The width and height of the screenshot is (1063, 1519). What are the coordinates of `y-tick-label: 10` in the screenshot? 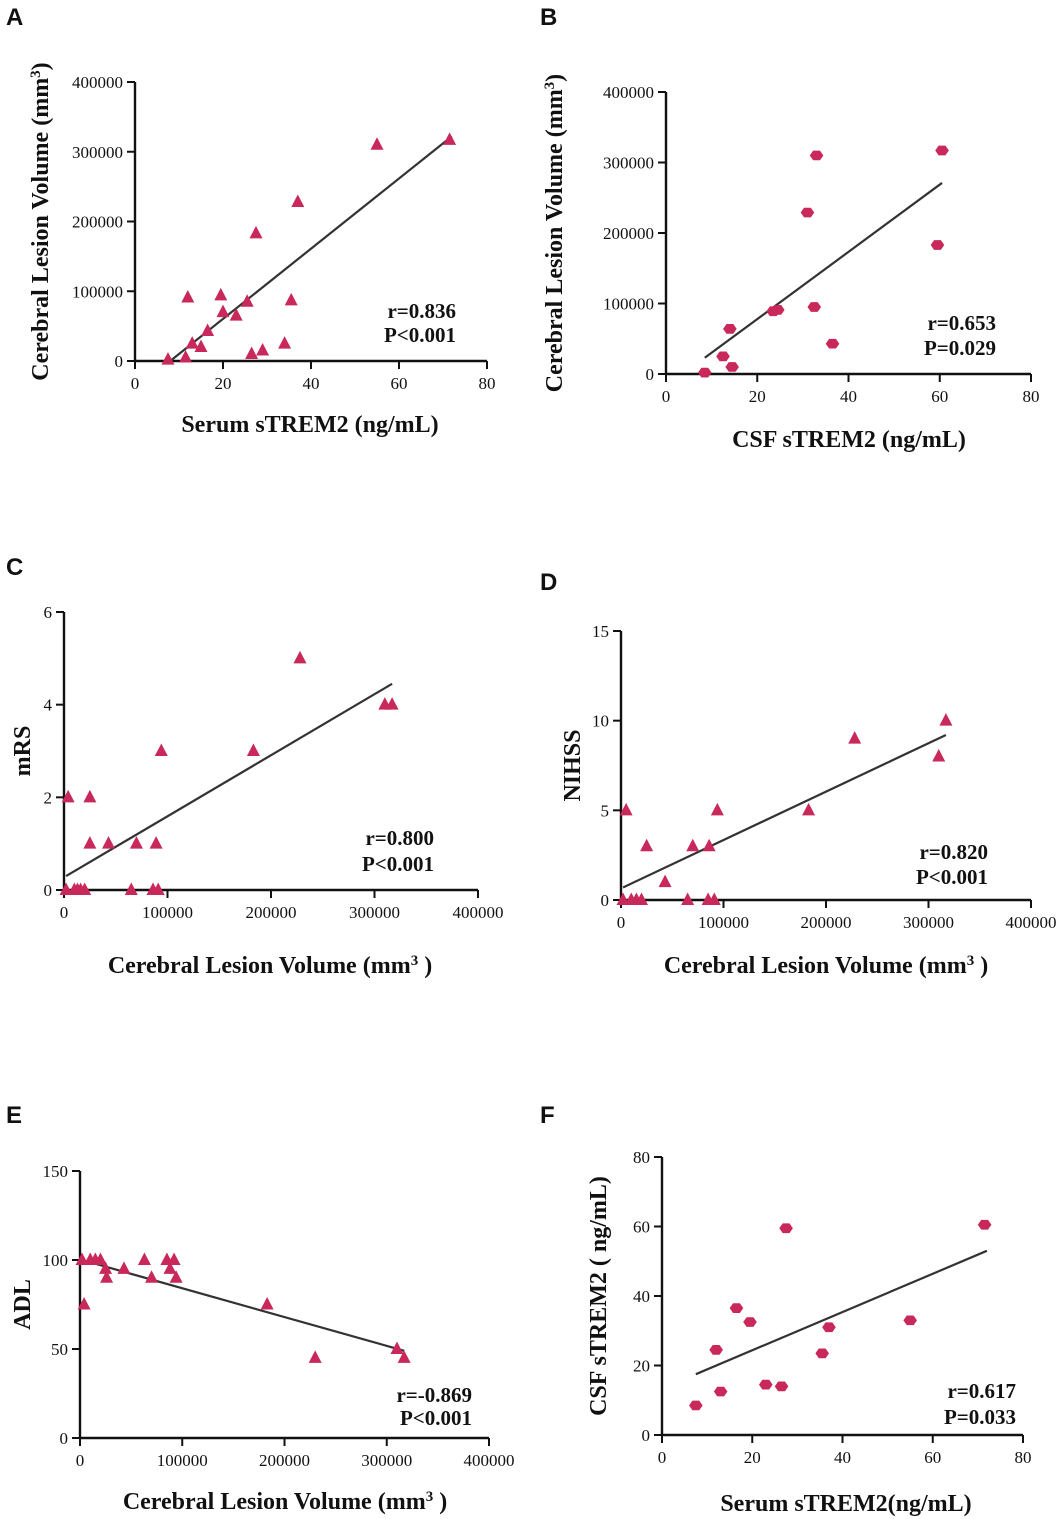 It's located at (600, 721).